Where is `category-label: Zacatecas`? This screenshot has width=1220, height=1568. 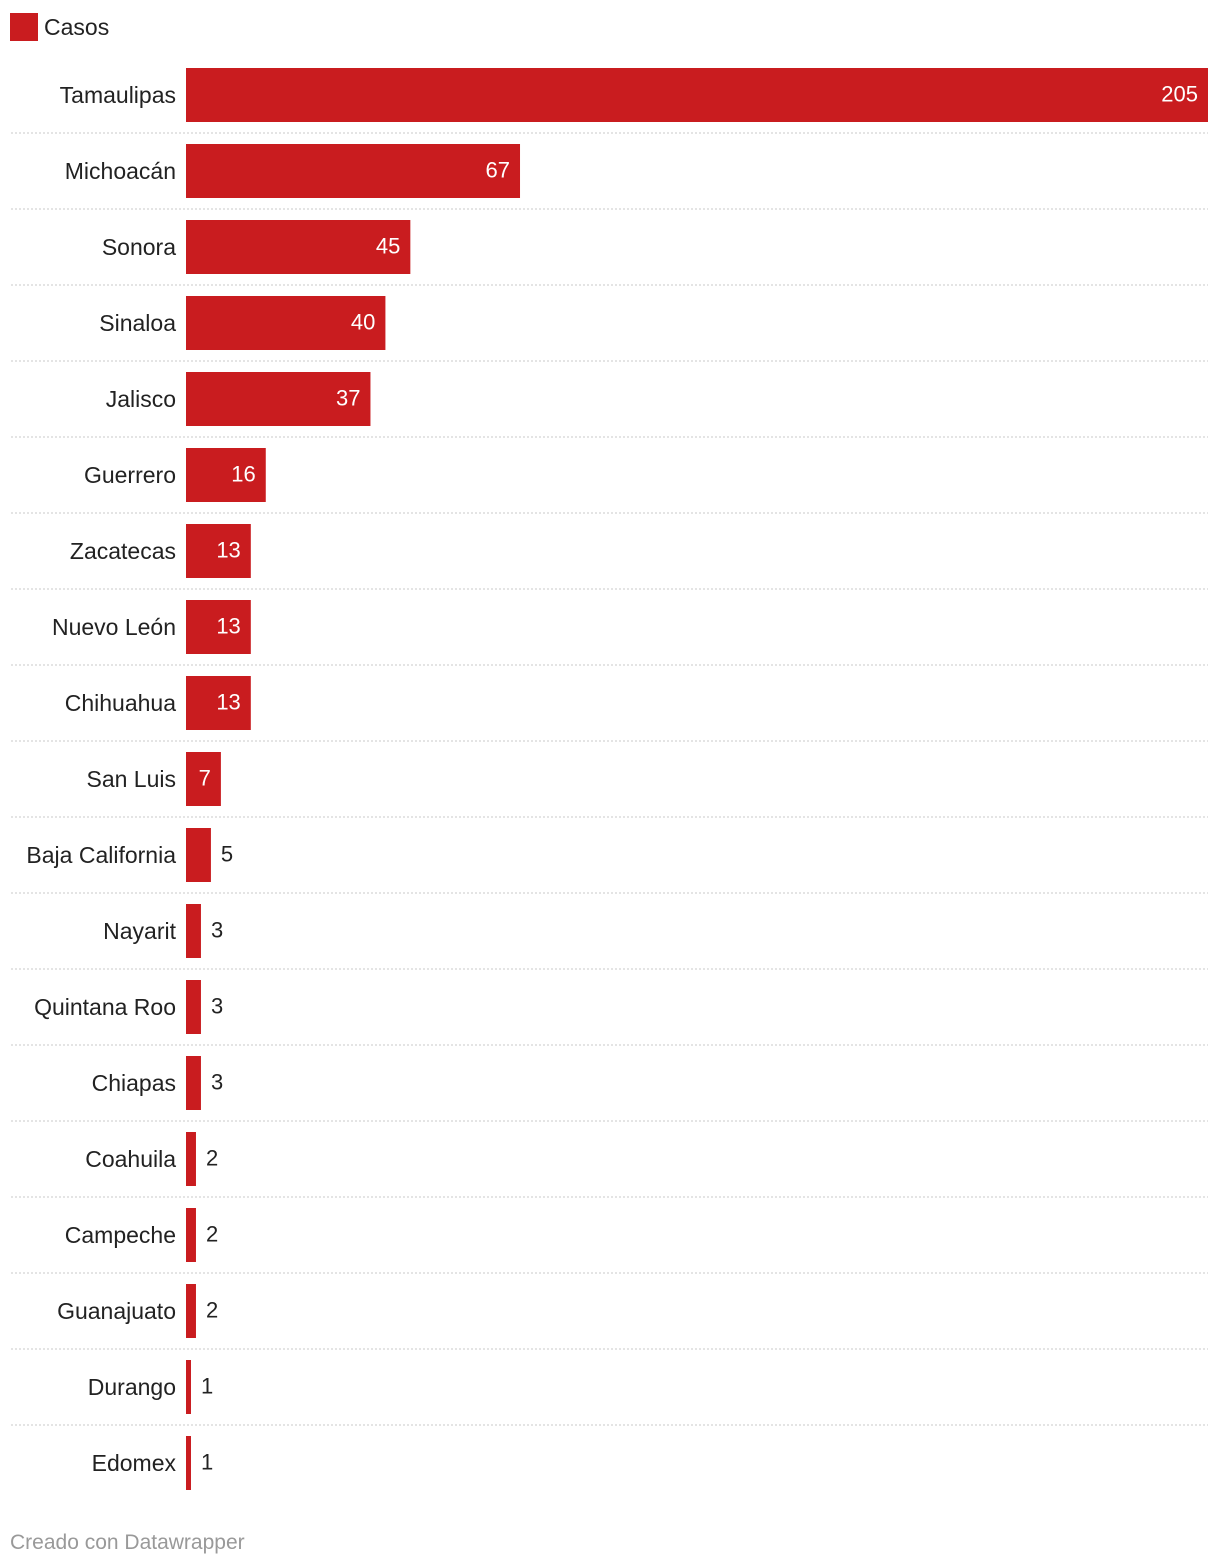 category-label: Zacatecas is located at coordinates (123, 551).